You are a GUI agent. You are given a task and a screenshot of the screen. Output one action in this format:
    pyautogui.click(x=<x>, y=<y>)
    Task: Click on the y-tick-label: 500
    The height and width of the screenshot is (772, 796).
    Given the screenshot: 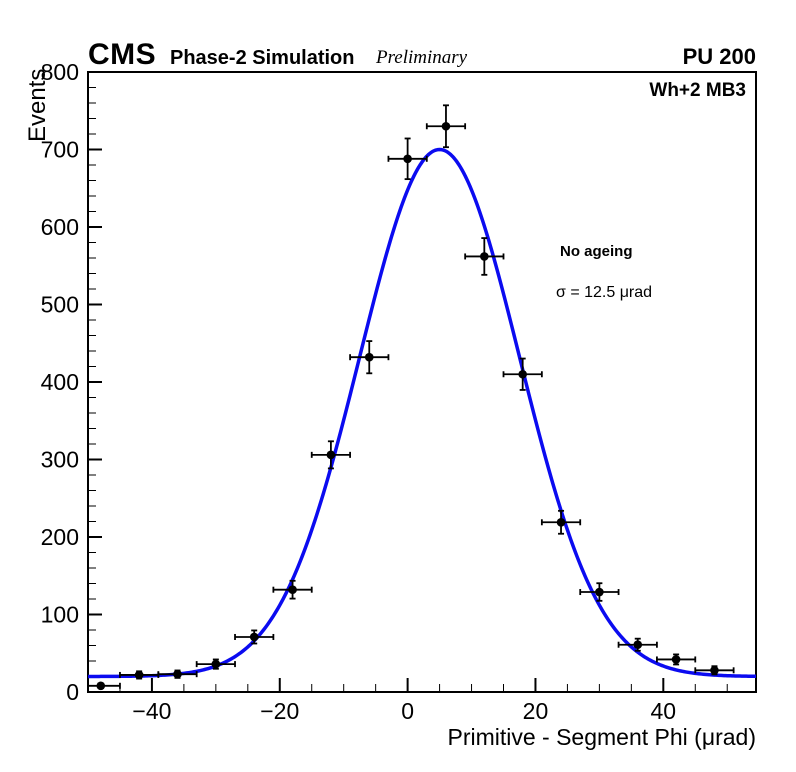 What is the action you would take?
    pyautogui.click(x=60, y=305)
    